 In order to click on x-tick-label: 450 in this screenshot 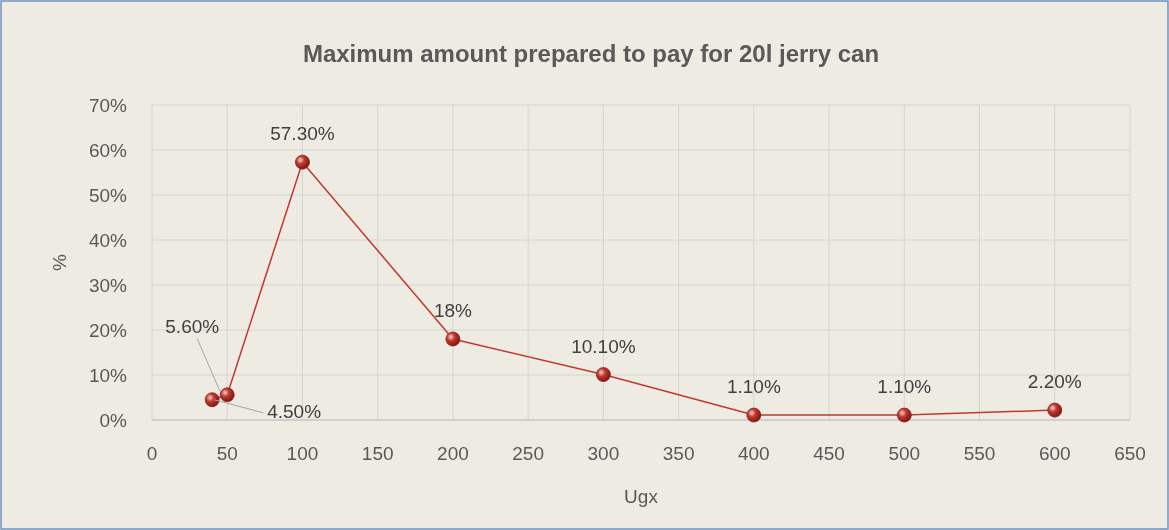, I will do `click(829, 453)`.